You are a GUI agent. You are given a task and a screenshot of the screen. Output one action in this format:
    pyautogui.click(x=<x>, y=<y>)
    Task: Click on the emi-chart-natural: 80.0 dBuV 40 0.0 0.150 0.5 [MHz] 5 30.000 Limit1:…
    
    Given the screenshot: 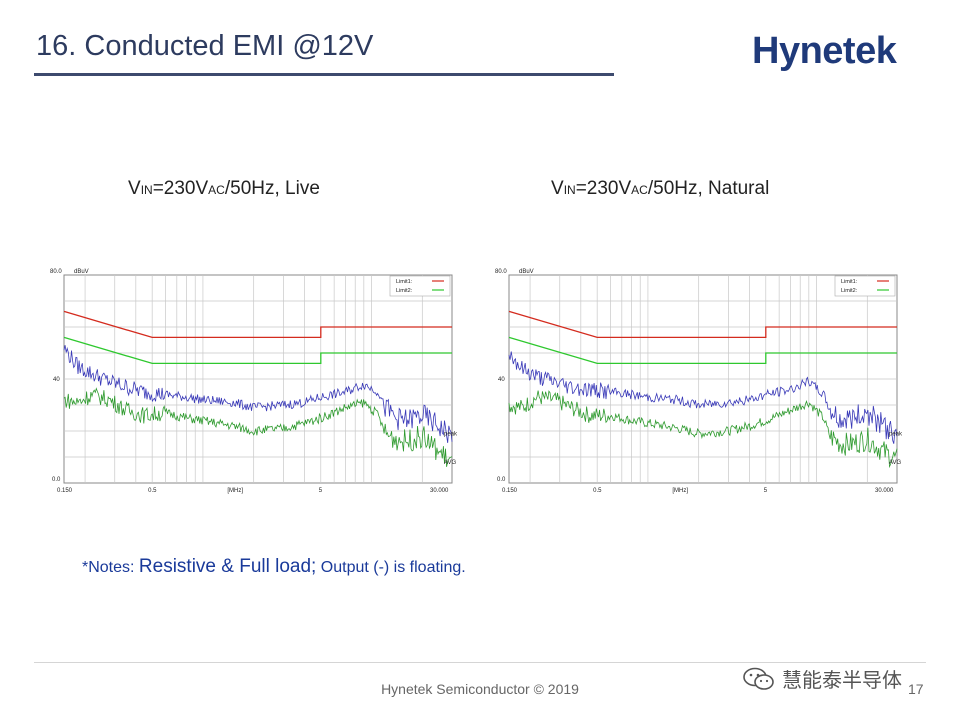 What is the action you would take?
    pyautogui.click(x=699, y=381)
    